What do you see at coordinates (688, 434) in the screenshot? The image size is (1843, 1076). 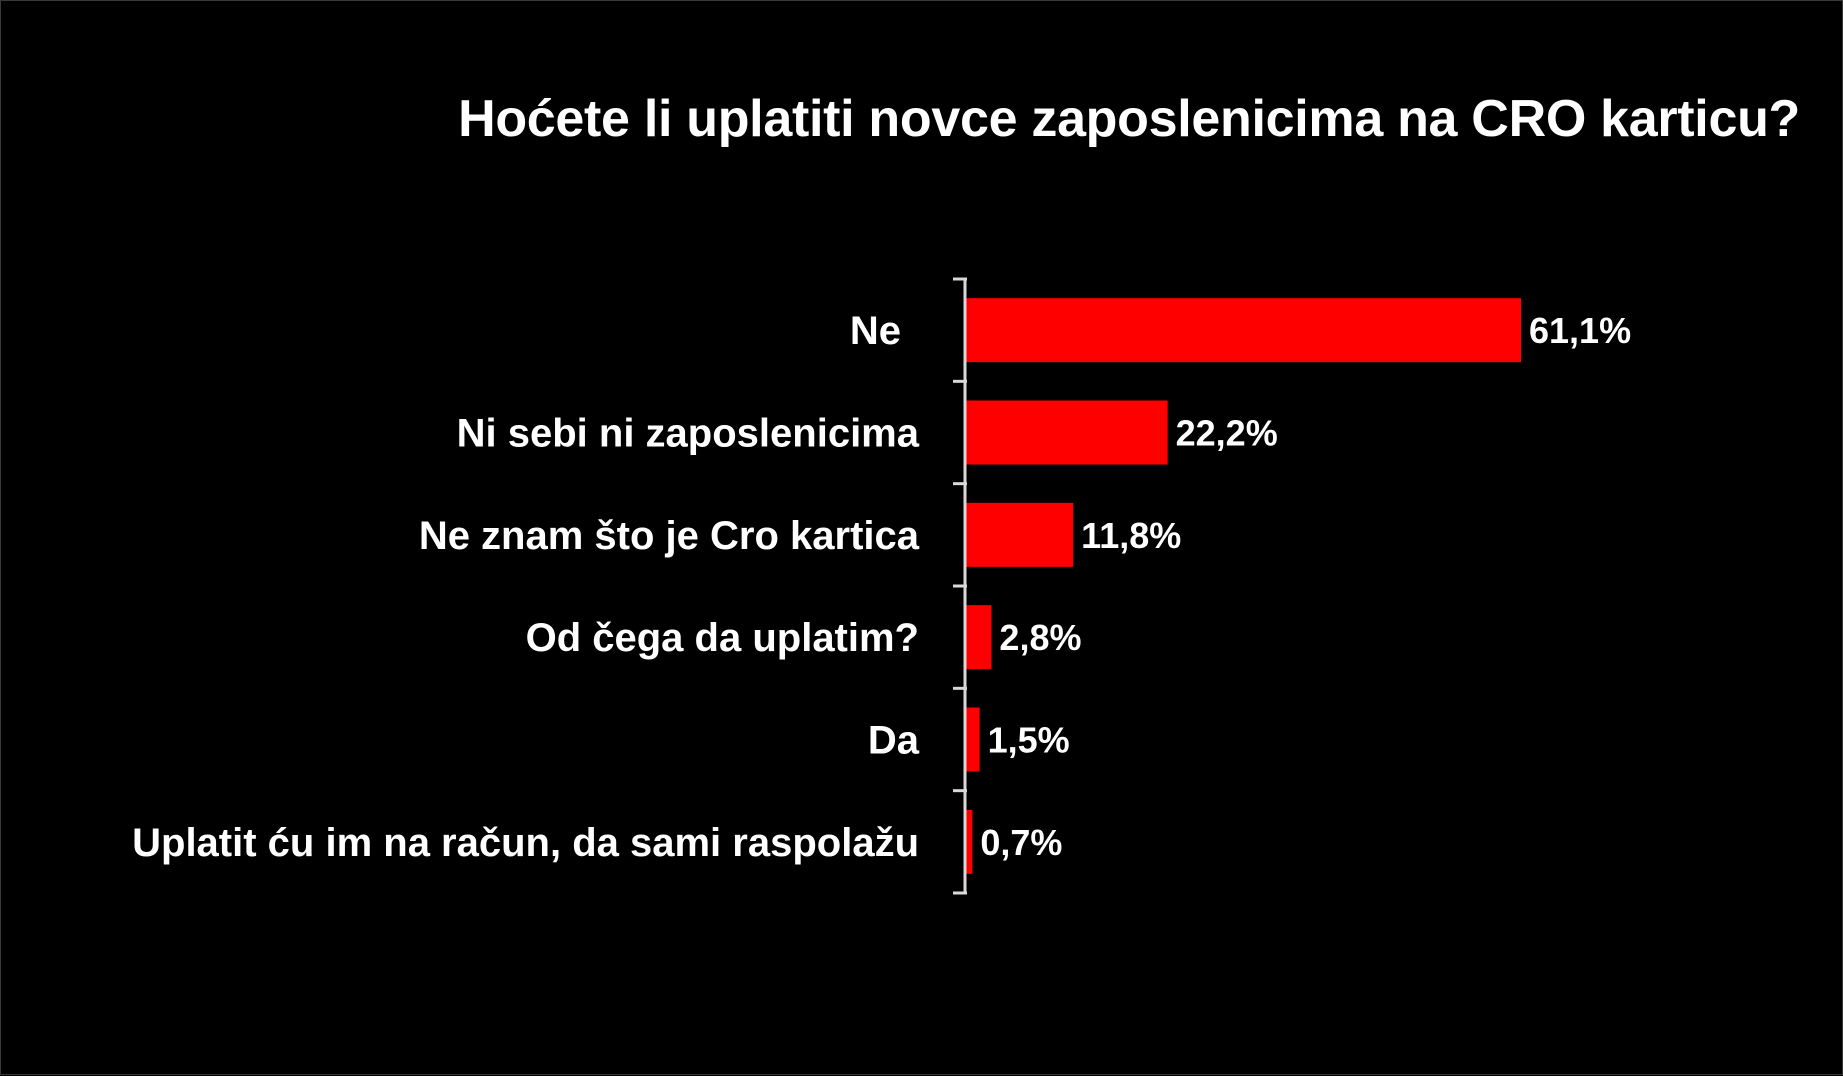 I see `category-label-1: Ni sebi ni zaposlenicima` at bounding box center [688, 434].